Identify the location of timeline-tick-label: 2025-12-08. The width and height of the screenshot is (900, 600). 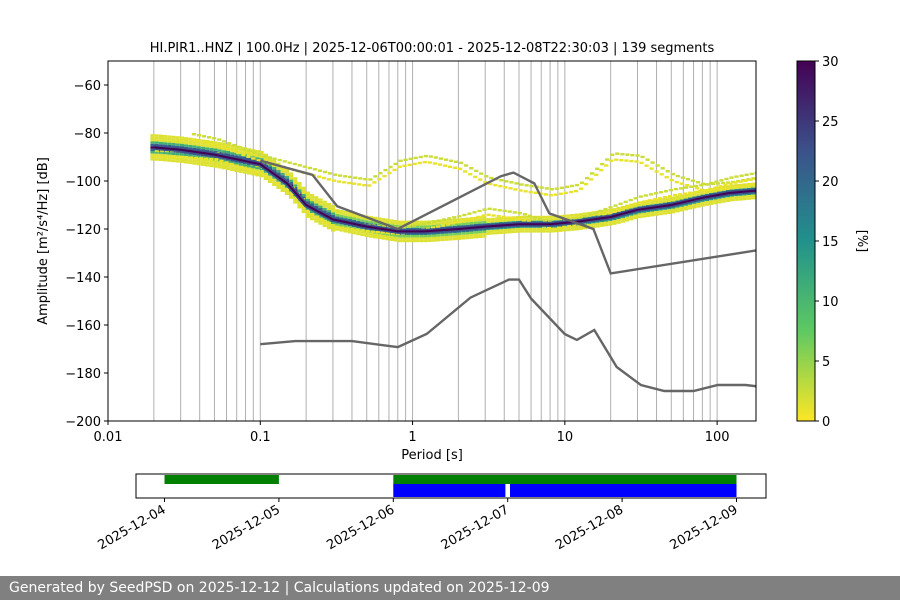
(589, 527).